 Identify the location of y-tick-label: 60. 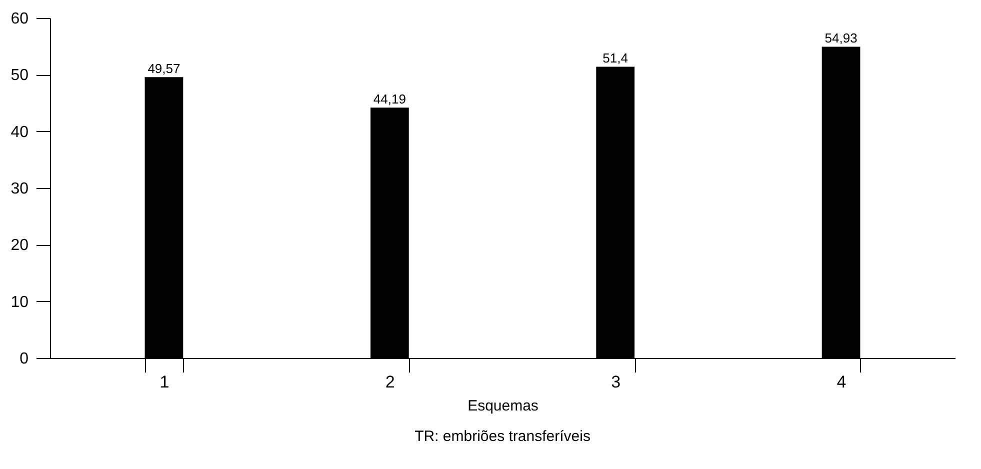
(19, 19).